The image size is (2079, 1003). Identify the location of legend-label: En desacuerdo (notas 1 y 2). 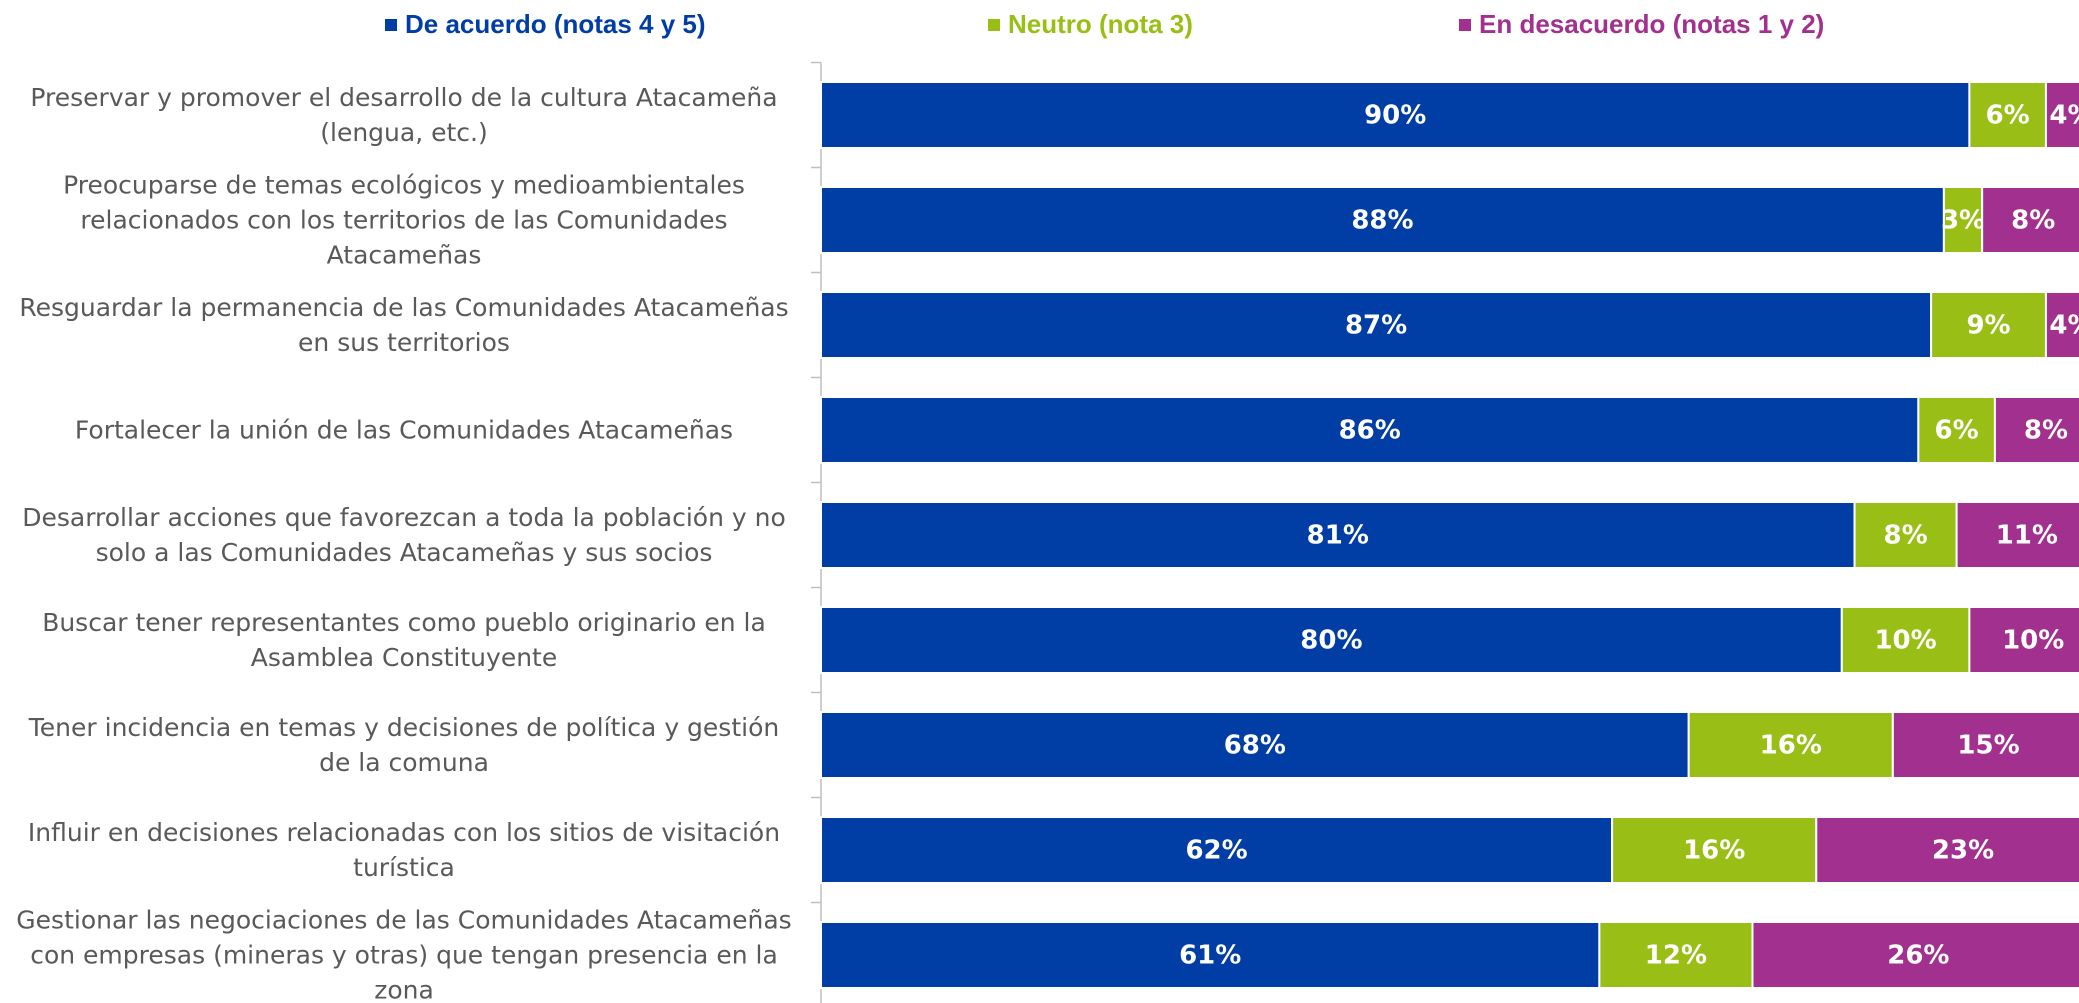
(1651, 24).